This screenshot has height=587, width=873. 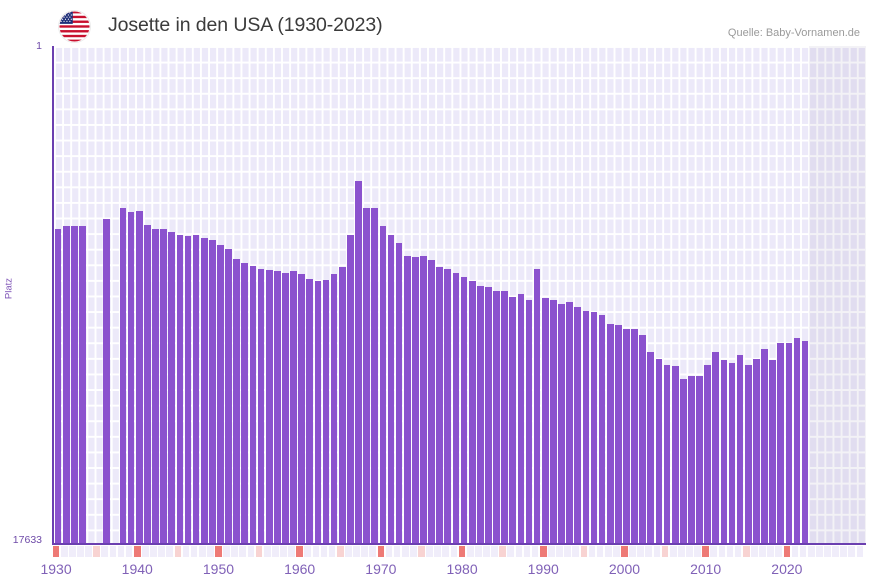 I want to click on y-axis-tick-label-bottom: 17633, so click(x=27, y=540).